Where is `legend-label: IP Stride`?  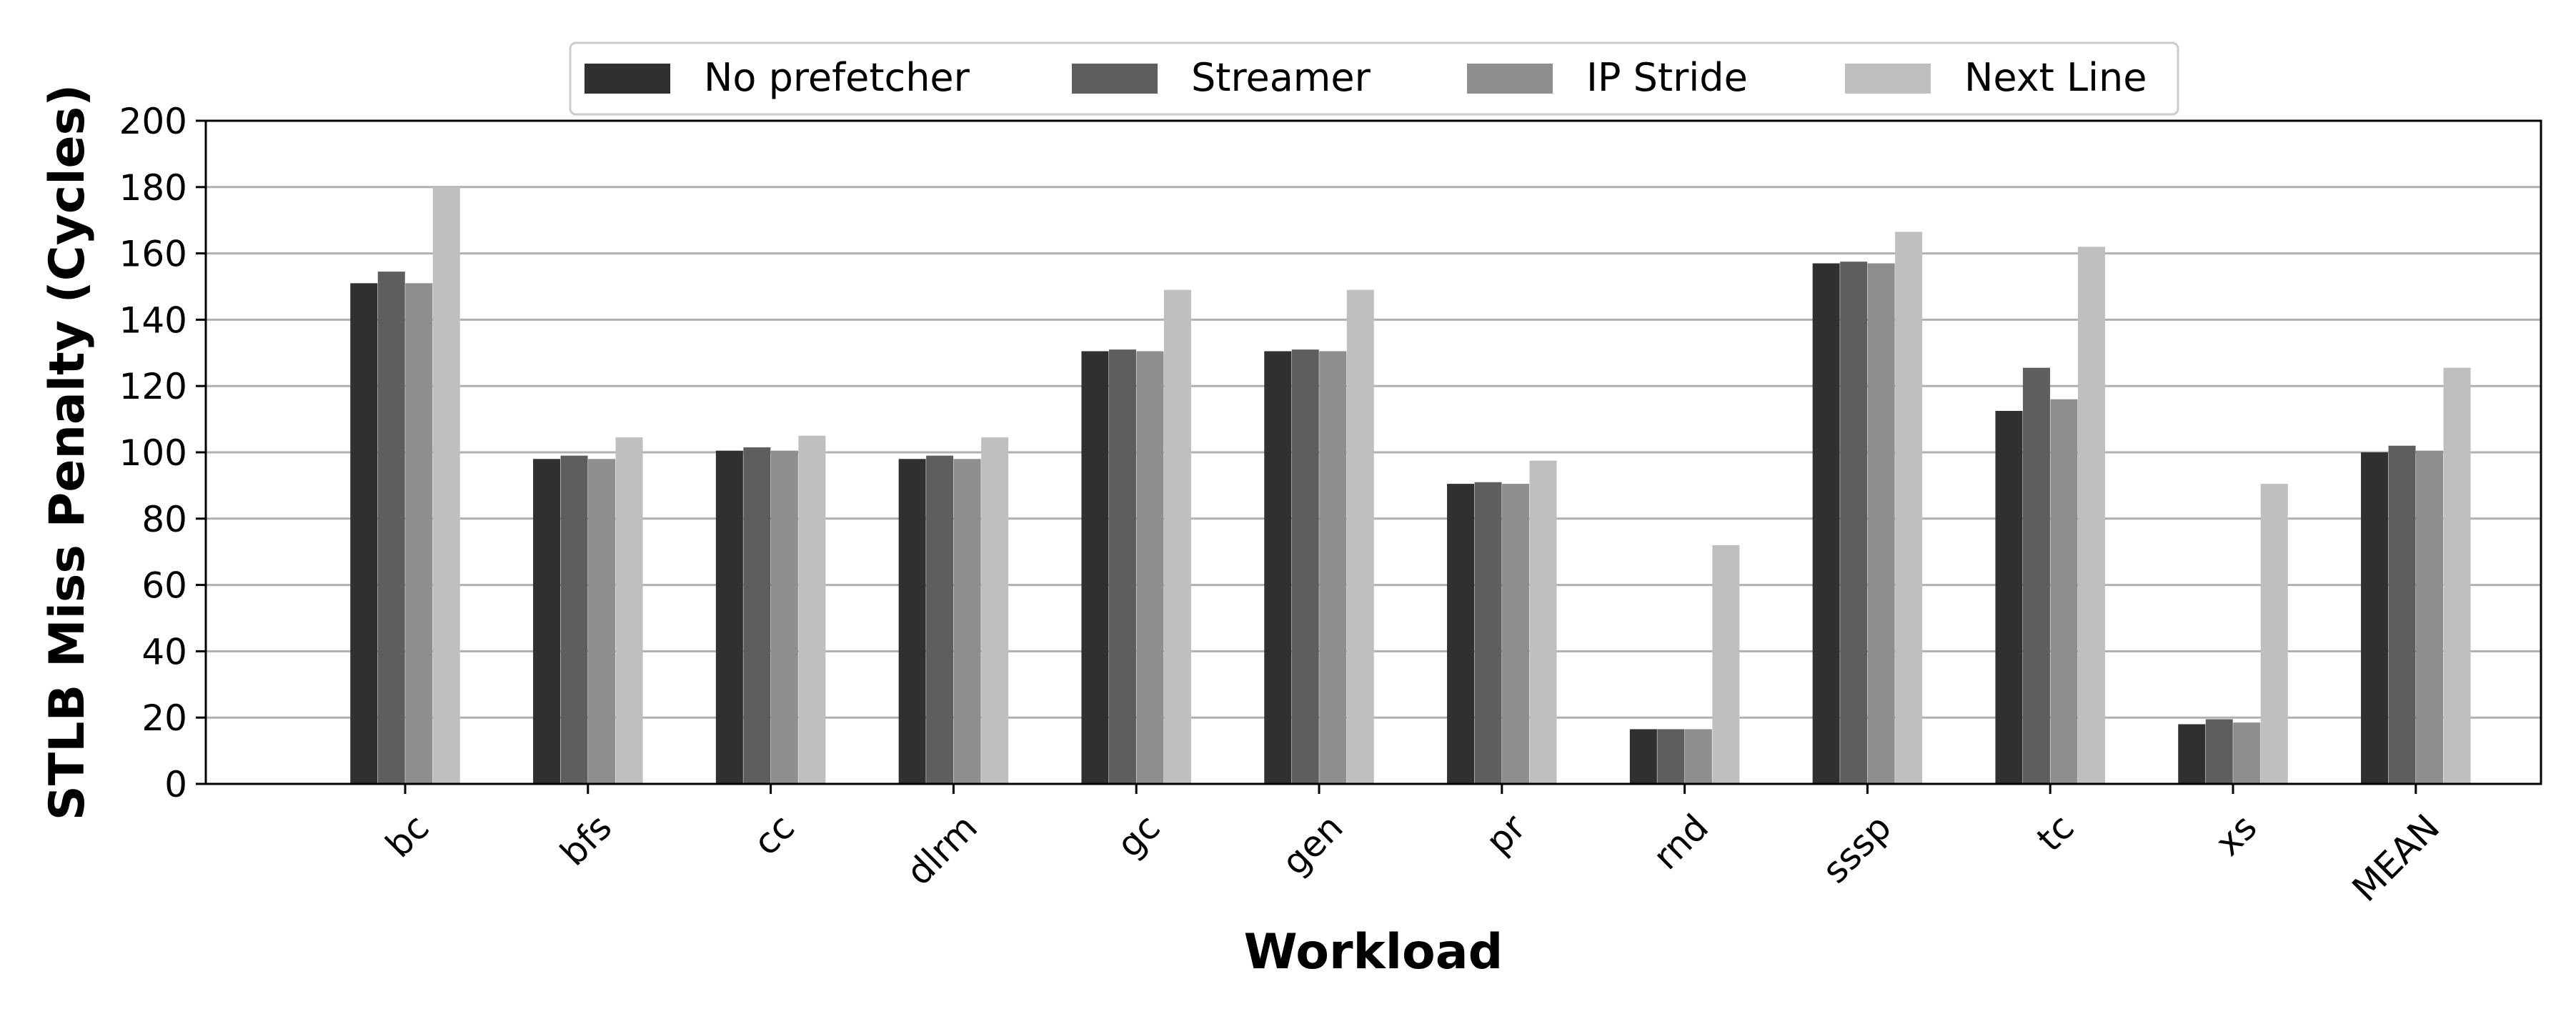 legend-label: IP Stride is located at coordinates (1667, 77).